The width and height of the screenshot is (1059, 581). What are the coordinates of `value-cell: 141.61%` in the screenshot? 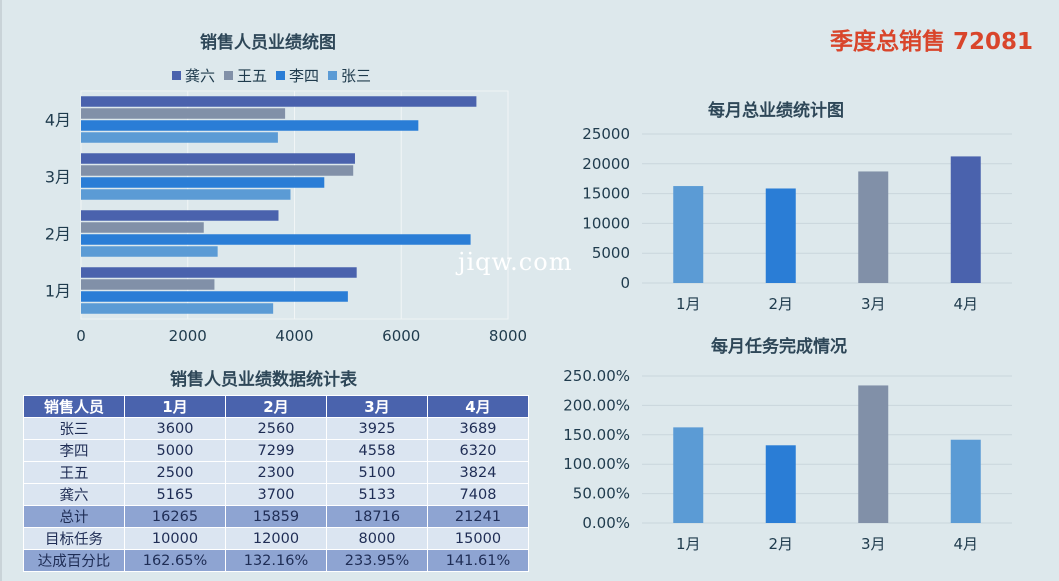 It's located at (478, 560).